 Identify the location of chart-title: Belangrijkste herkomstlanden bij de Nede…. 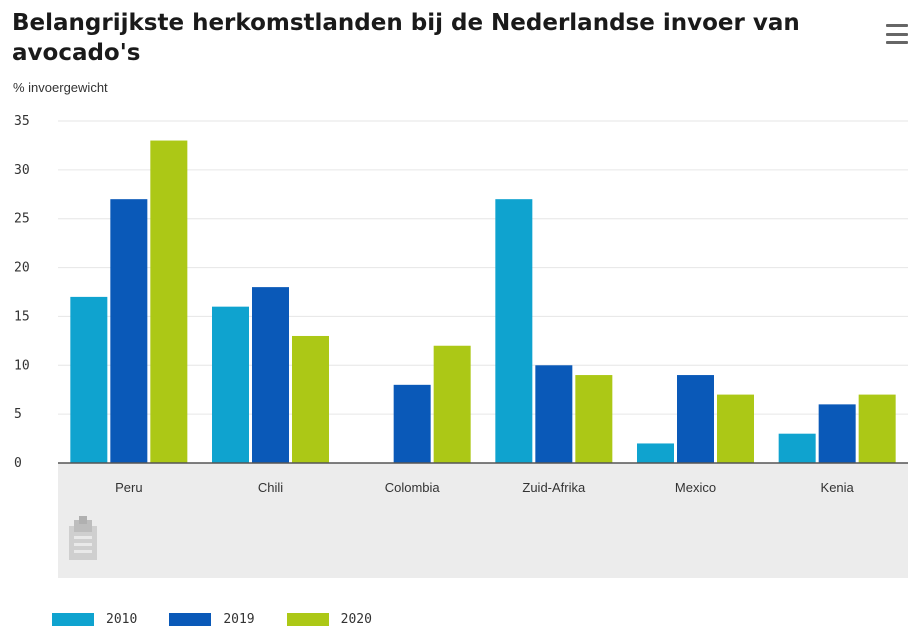
(406, 38).